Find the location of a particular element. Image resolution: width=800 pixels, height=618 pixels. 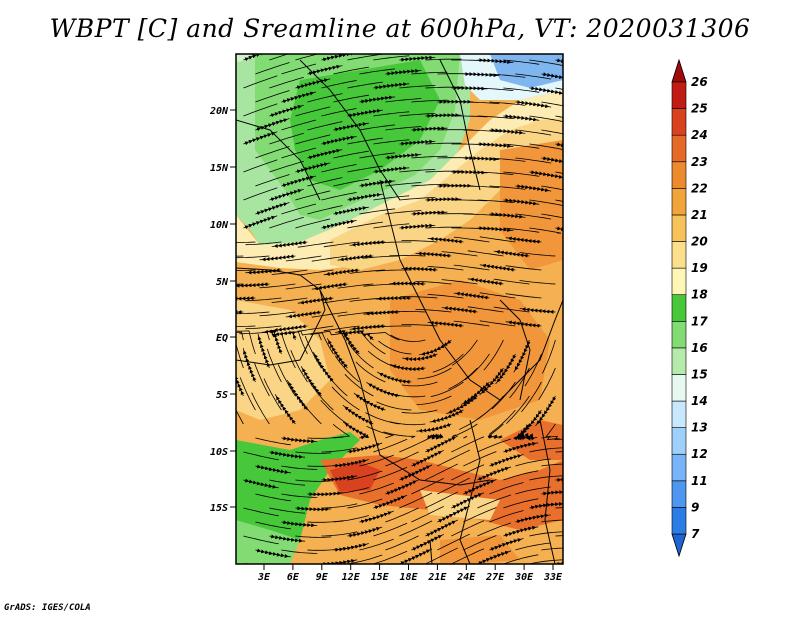

lon-tick-label: 15E is located at coordinates (380, 577).